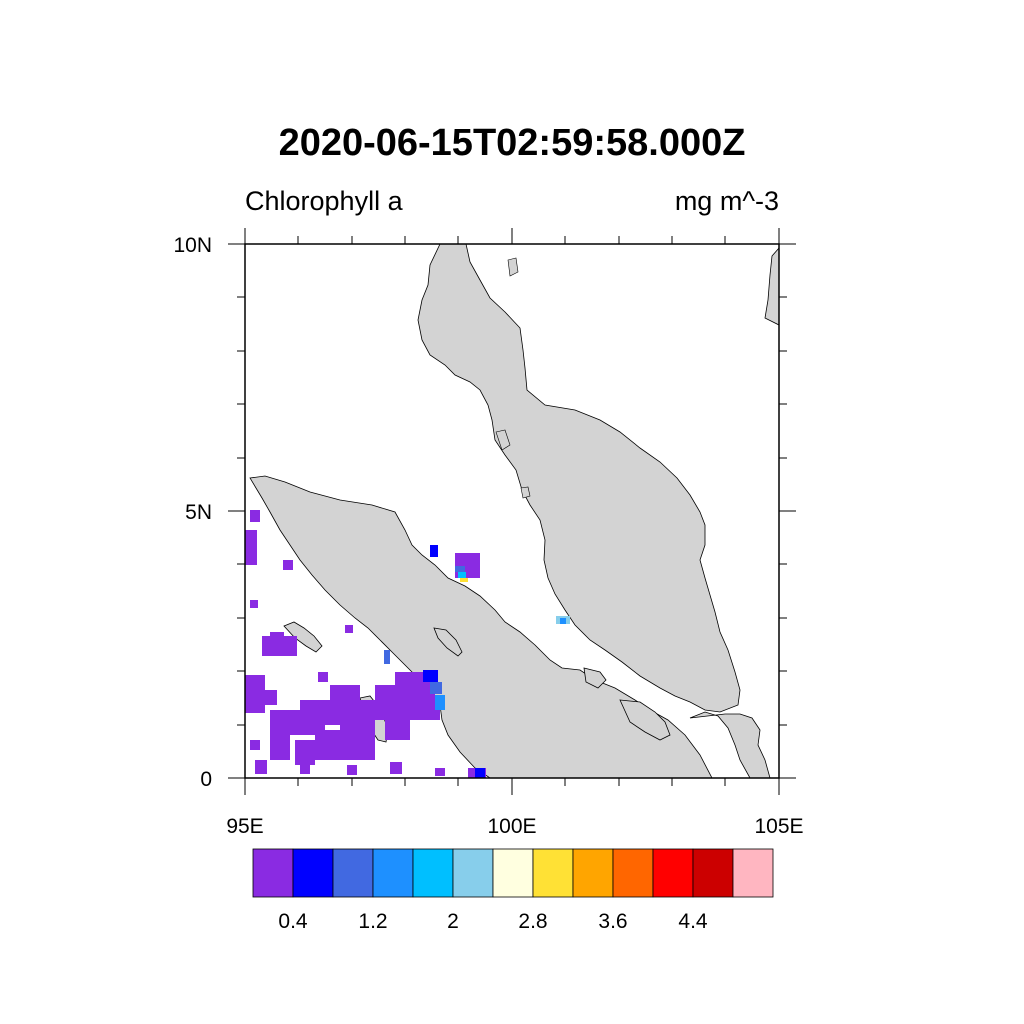  I want to click on x-tick-label: 105E, so click(778, 826).